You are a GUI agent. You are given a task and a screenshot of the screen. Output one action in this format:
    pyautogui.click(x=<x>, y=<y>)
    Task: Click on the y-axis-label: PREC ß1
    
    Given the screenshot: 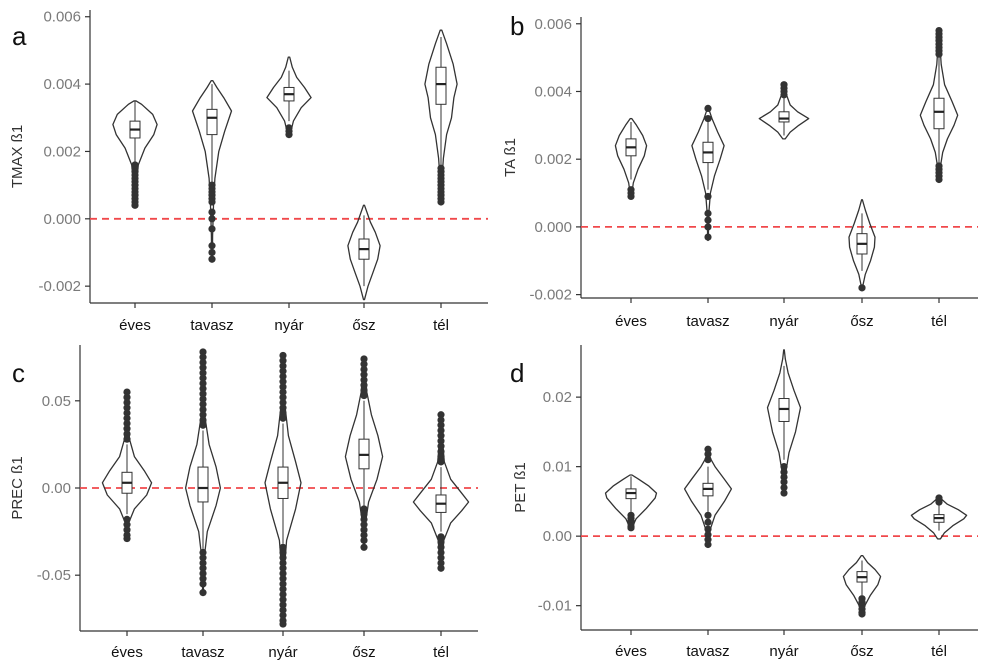 What is the action you would take?
    pyautogui.click(x=17, y=487)
    